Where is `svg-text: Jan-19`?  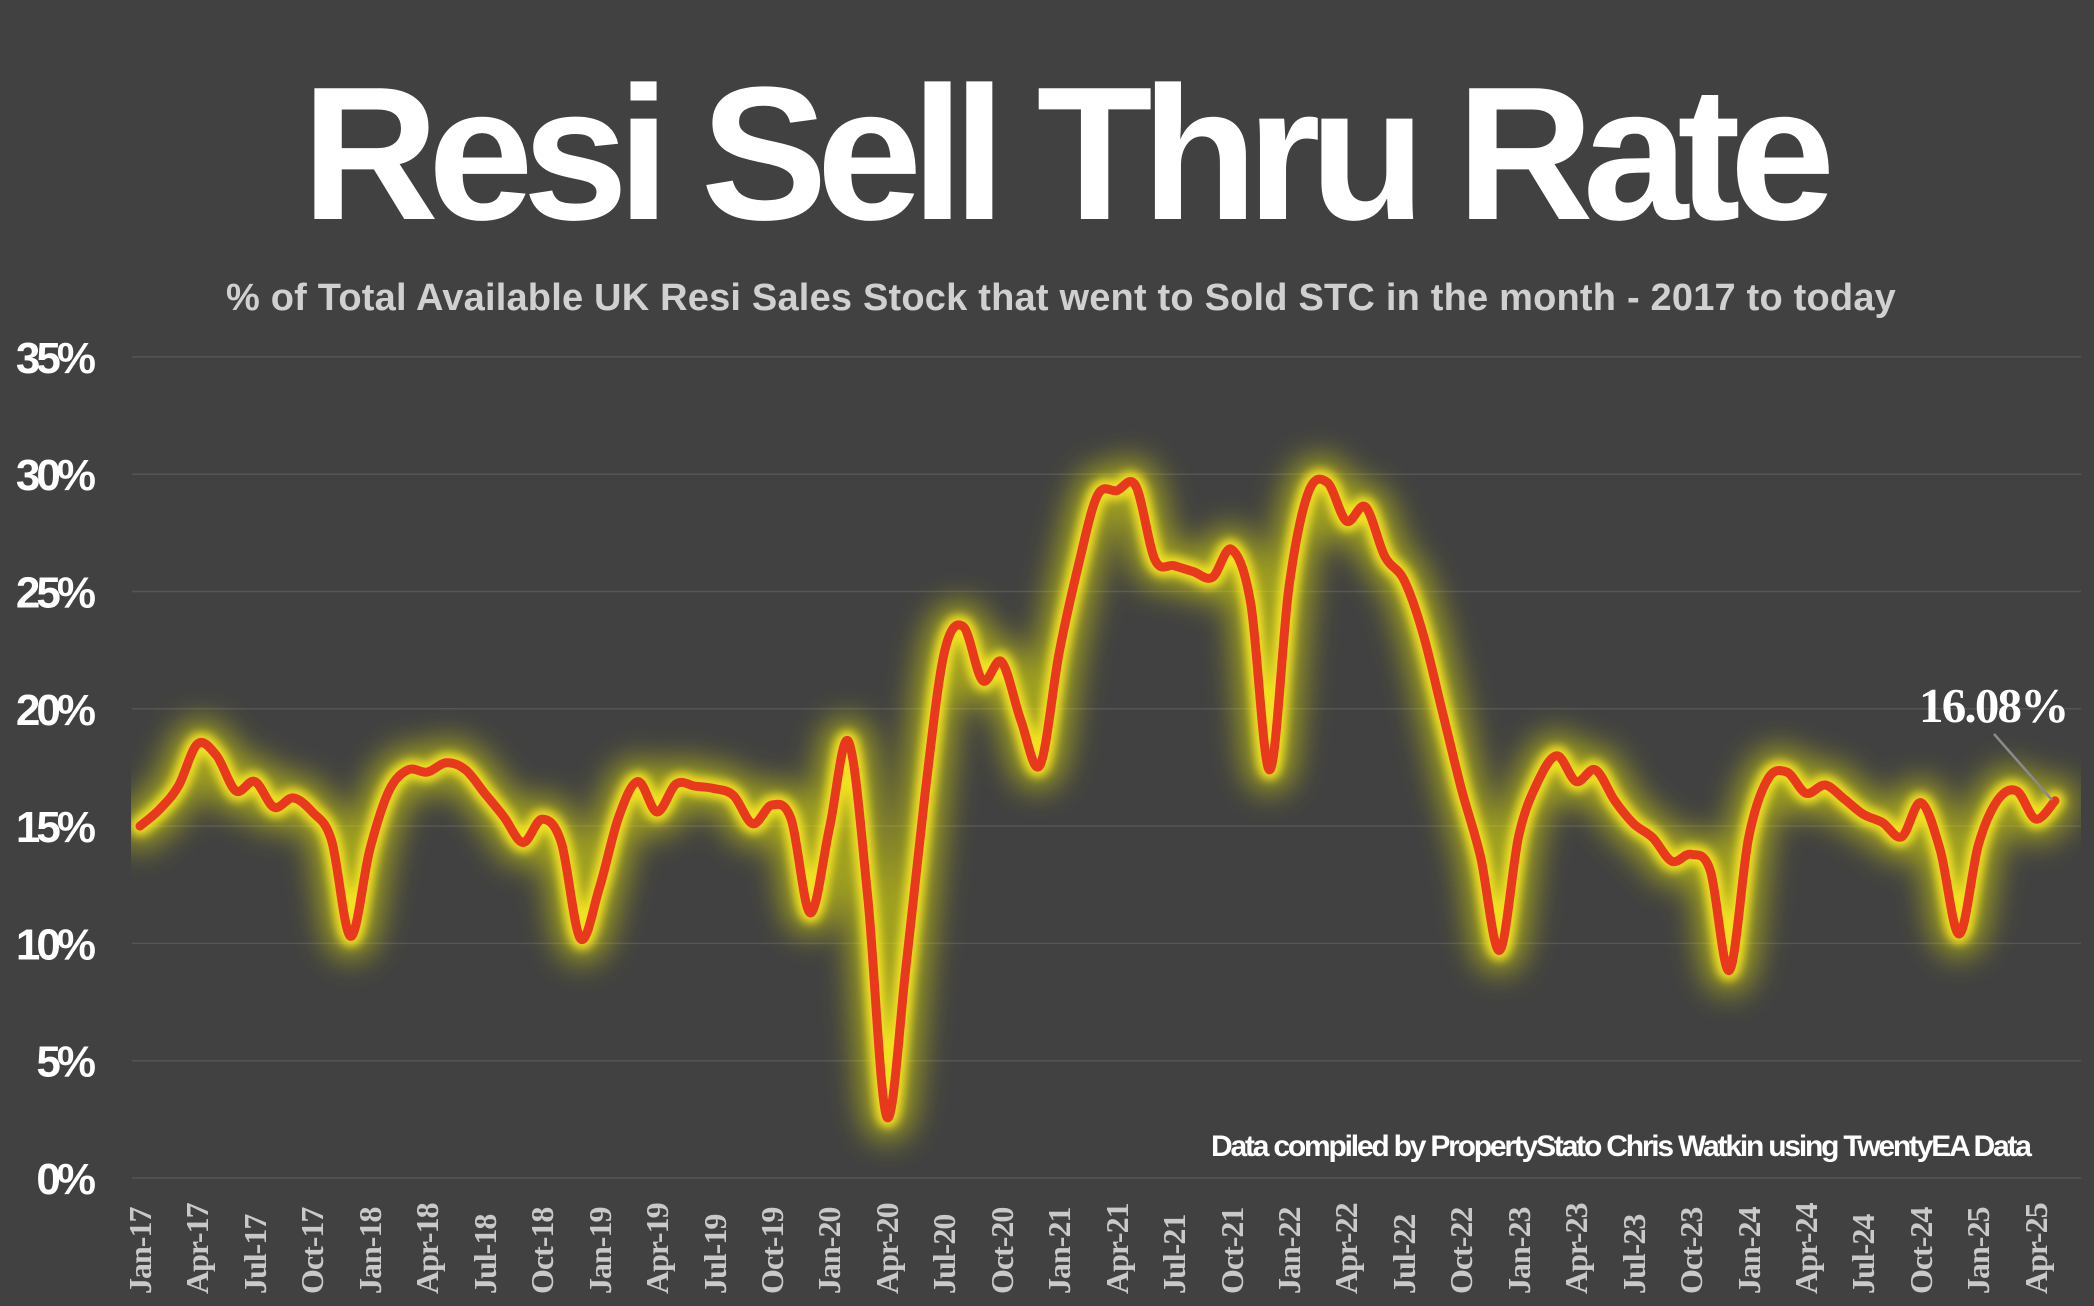 svg-text: Jan-19 is located at coordinates (600, 1251).